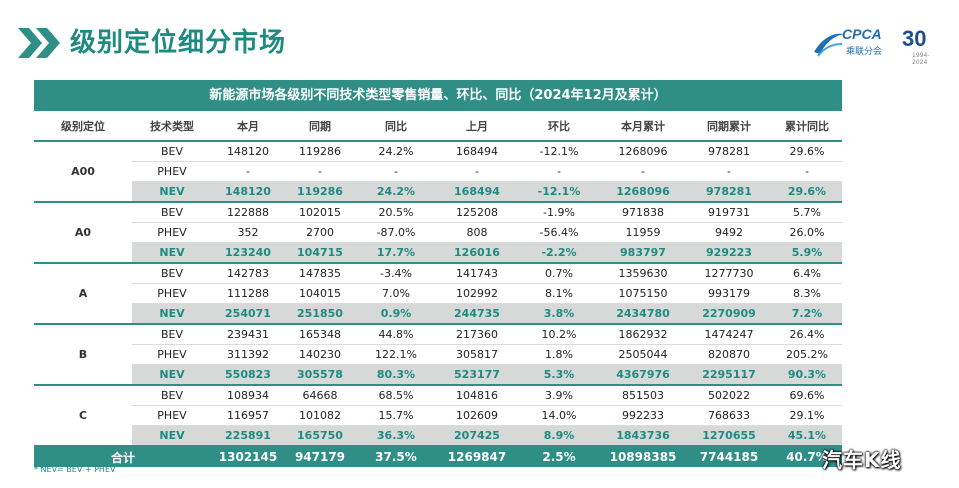 The width and height of the screenshot is (959, 488). I want to click on table-cell: 217360, so click(477, 334).